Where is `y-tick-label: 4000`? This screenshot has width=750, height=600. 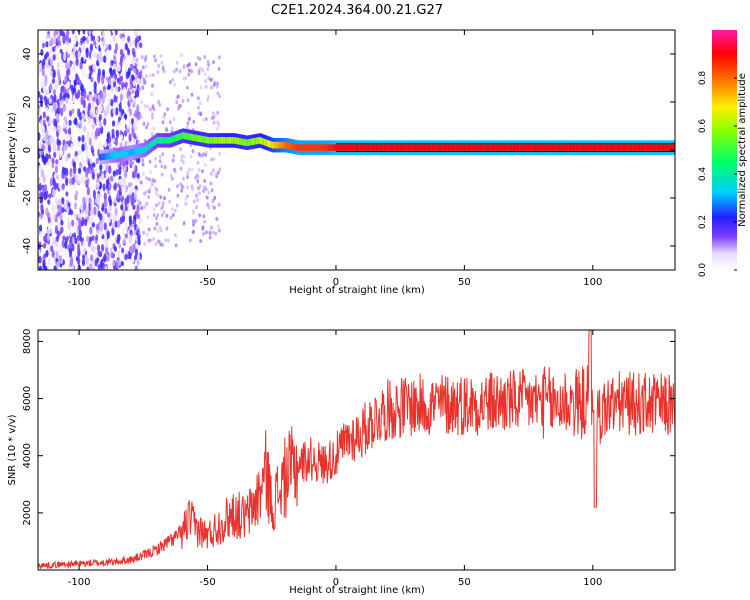
y-tick-label: 4000 is located at coordinates (27, 455).